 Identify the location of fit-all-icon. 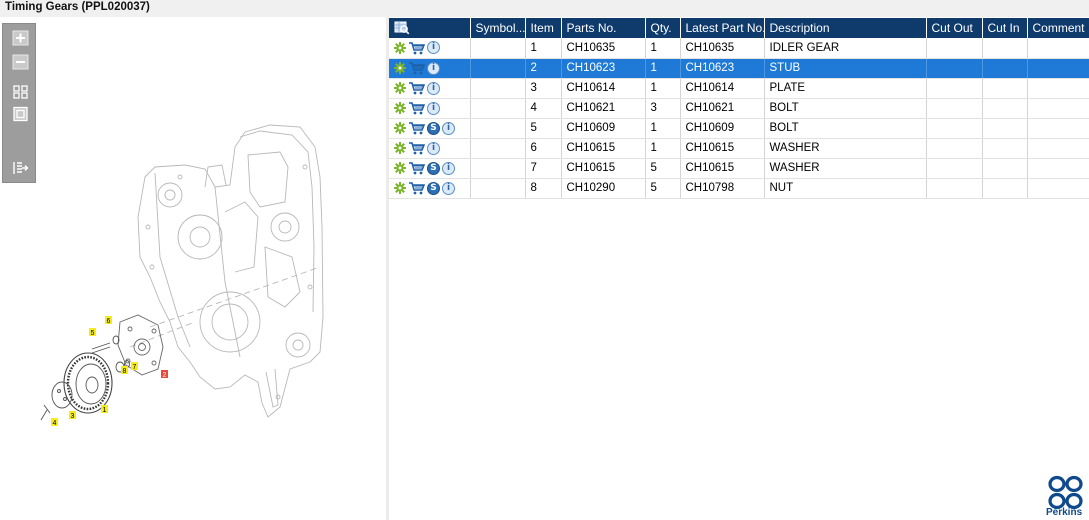
(20, 92).